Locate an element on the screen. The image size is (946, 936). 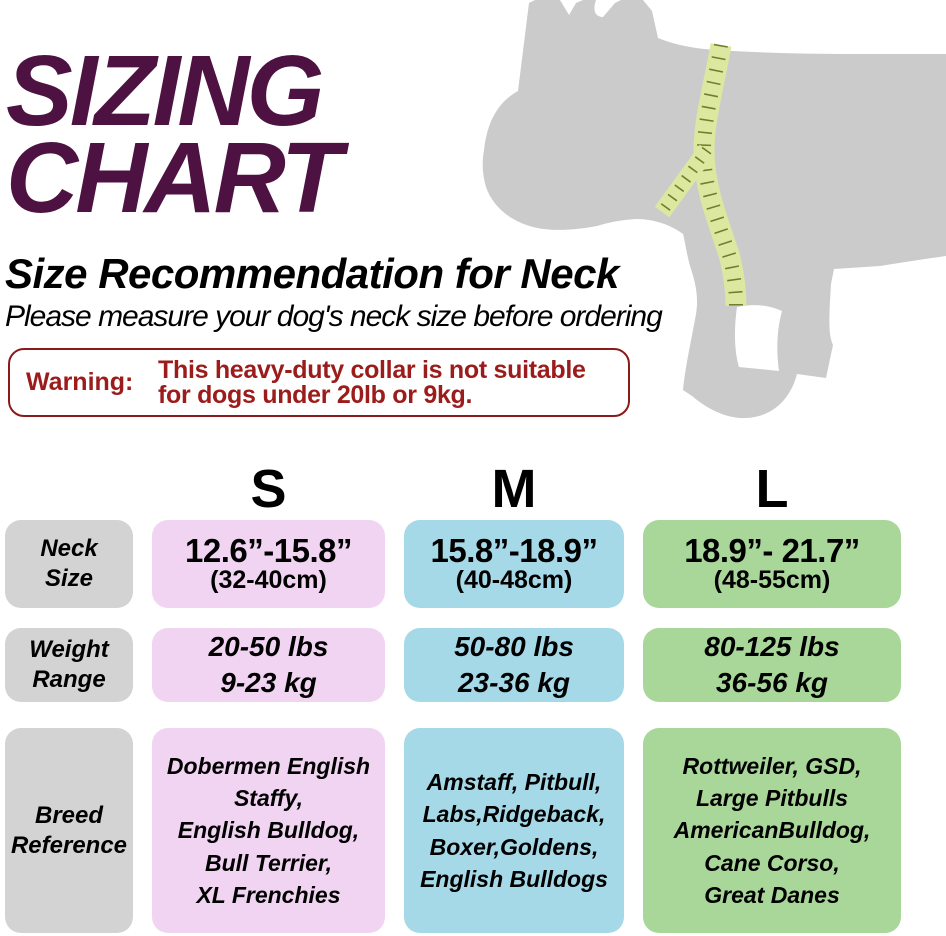
neck-size-s-inches: 12.6”-15.8” is located at coordinates (268, 550).